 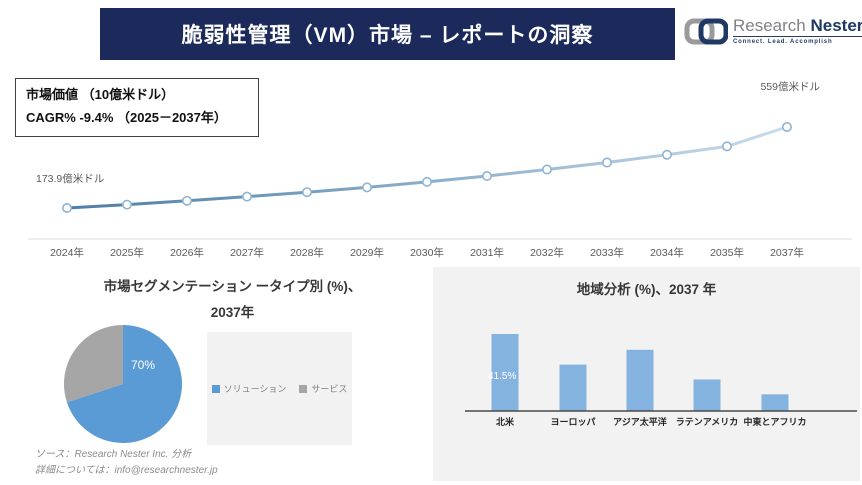 I want to click on bar-category-label: アジア太平洋, so click(x=640, y=421).